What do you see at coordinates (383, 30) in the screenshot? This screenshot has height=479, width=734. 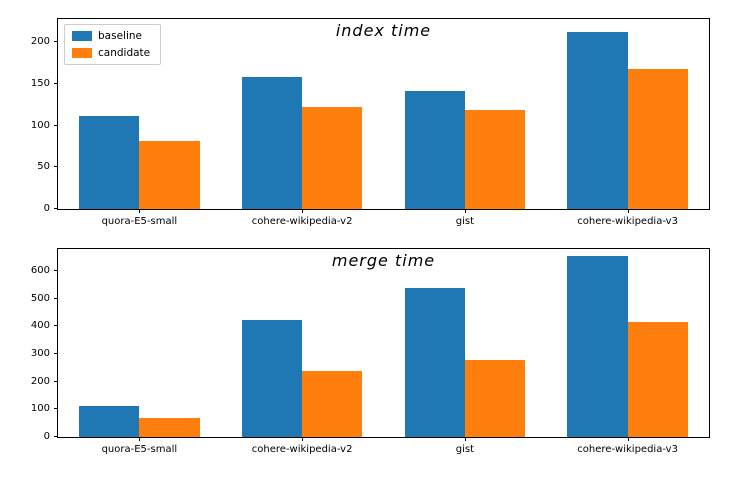 I see `chart-title: index time` at bounding box center [383, 30].